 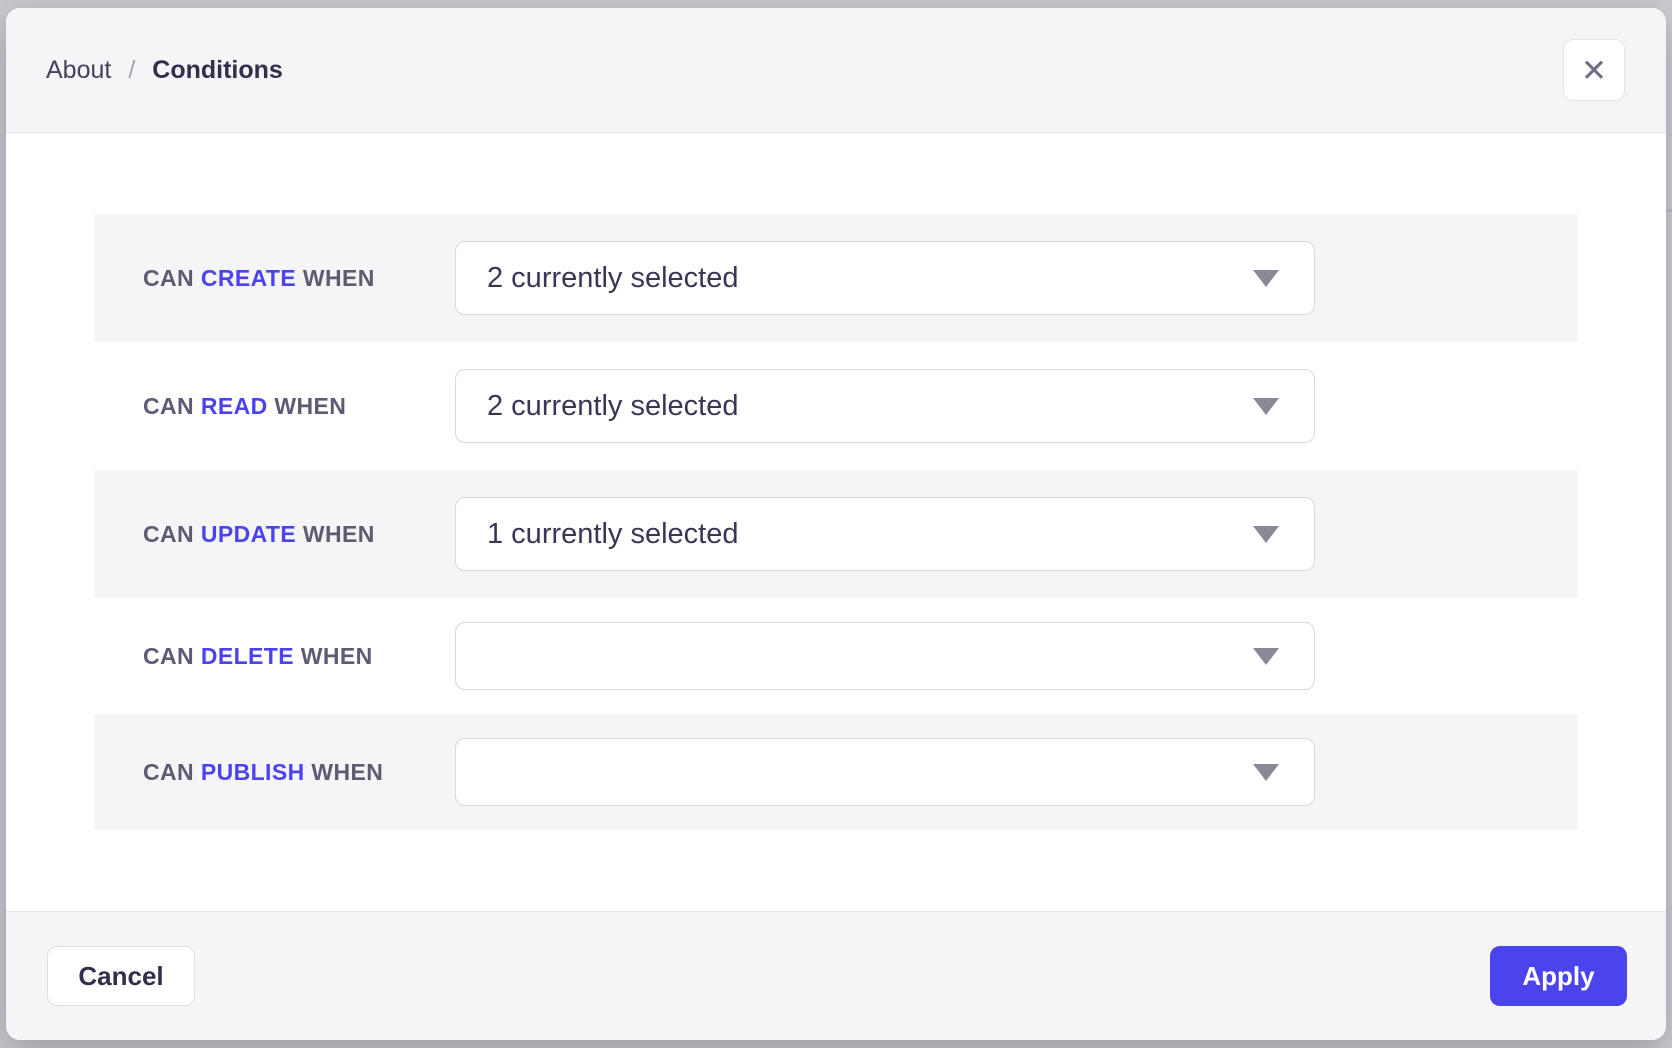 I want to click on condition-row-publish: CAN PUBLISH WHEN, so click(x=836, y=772).